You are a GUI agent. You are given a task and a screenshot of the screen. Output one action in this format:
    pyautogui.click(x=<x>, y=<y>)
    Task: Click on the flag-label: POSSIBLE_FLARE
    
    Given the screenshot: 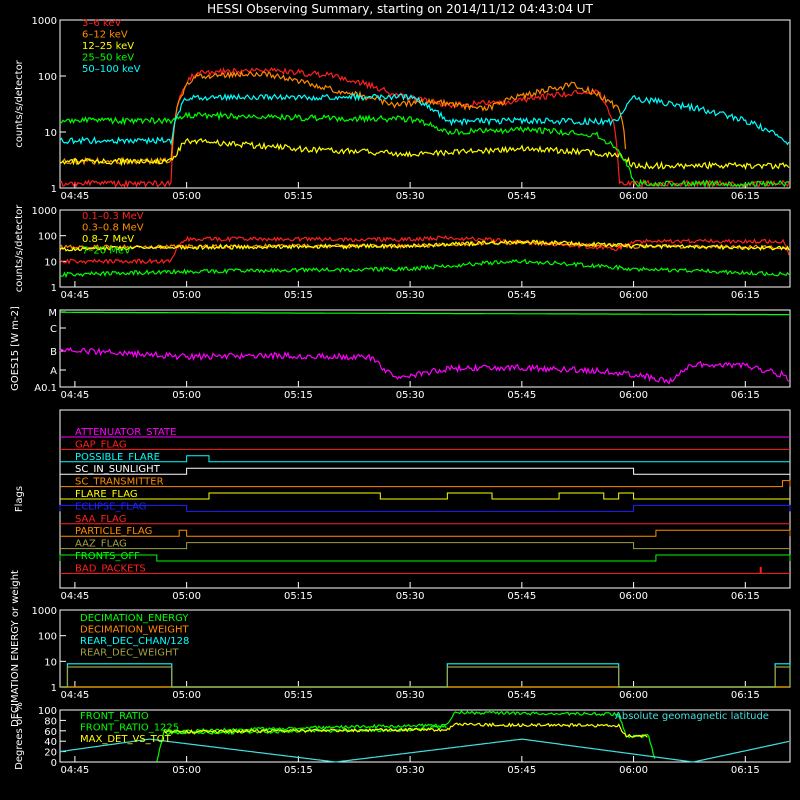 What is the action you would take?
    pyautogui.click(x=117, y=457)
    